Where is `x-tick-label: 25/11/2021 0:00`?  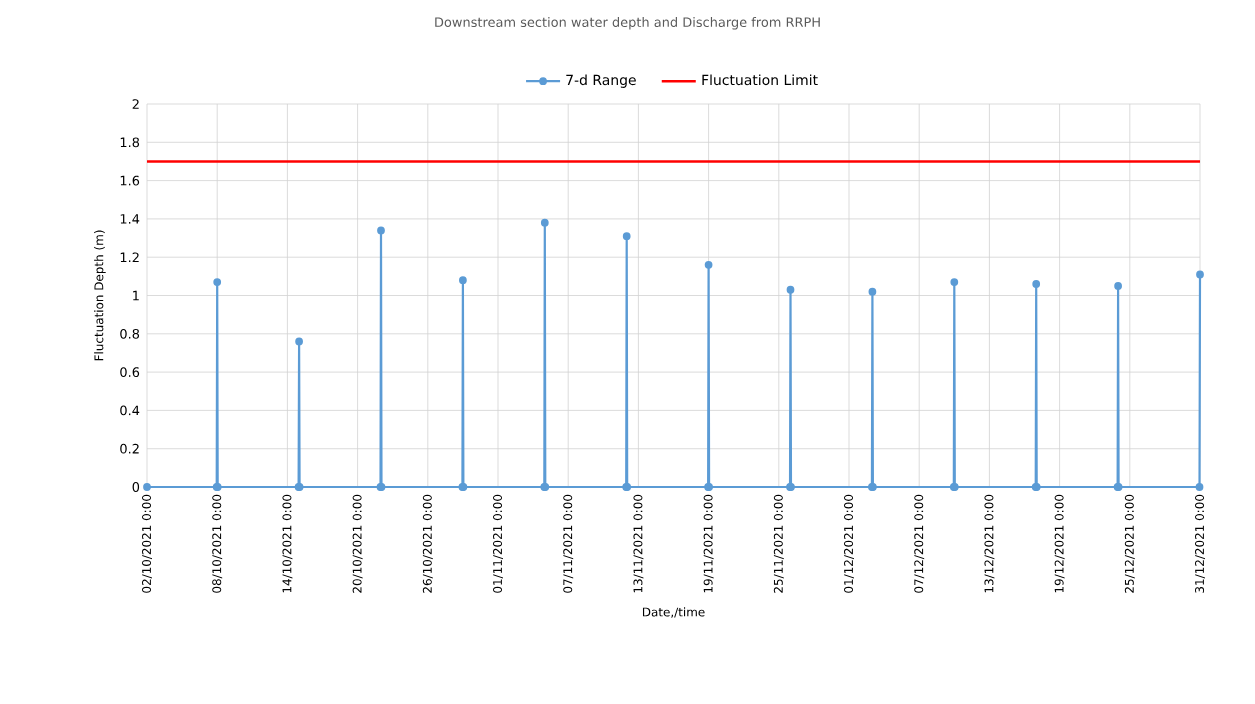
x-tick-label: 25/11/2021 0:00 is located at coordinates (778, 543).